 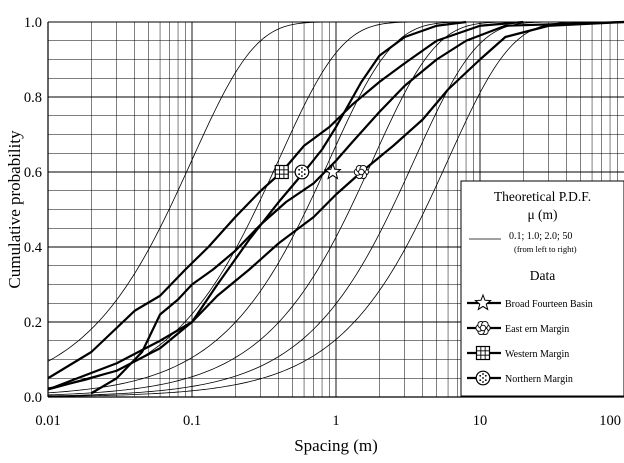 What do you see at coordinates (33, 23) in the screenshot?
I see `y-tick-label: 1.0` at bounding box center [33, 23].